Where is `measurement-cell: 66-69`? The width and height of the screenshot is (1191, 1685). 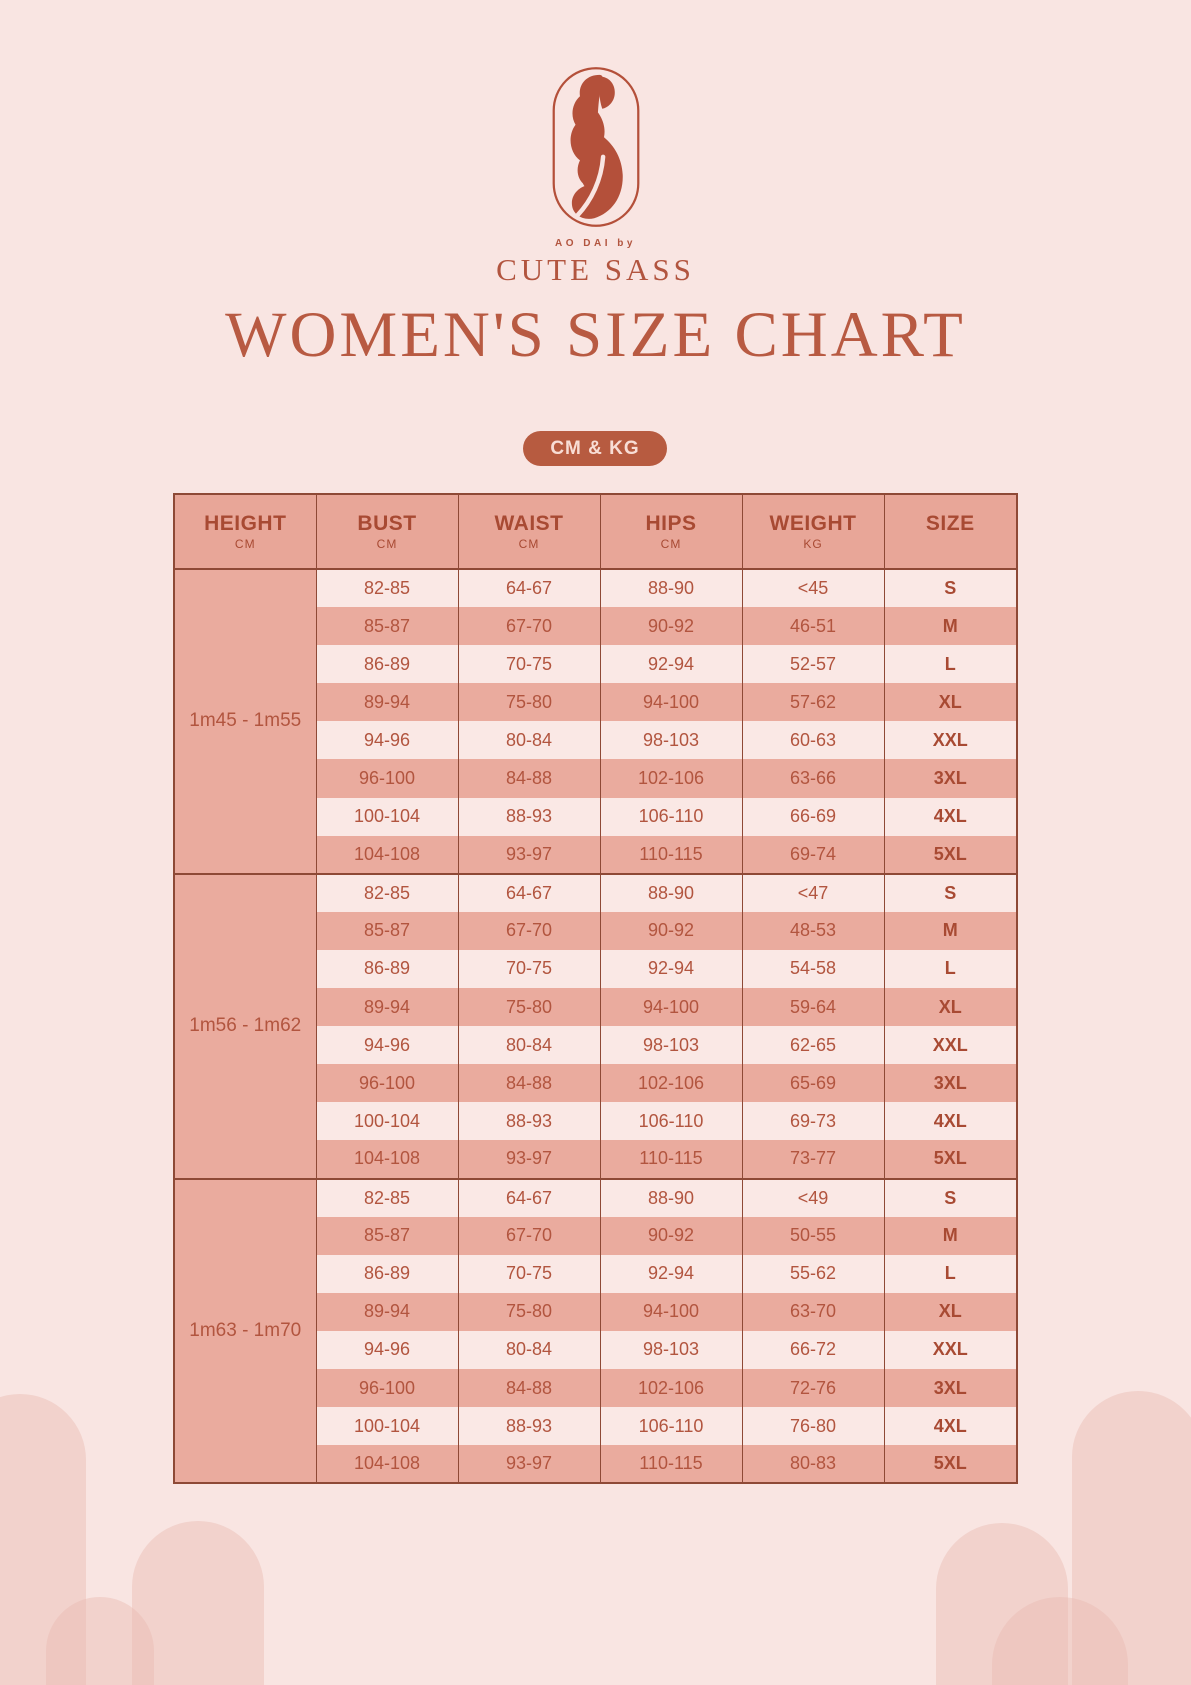 measurement-cell: 66-69 is located at coordinates (813, 816).